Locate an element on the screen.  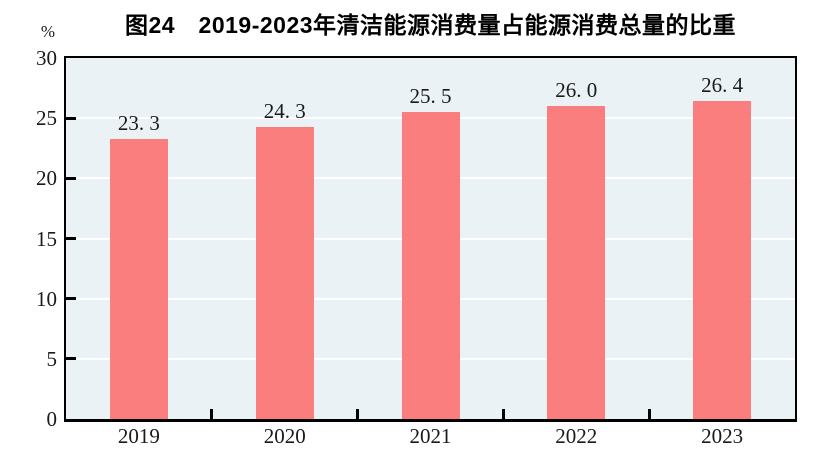
y-axis-label-15: 15 is located at coordinates (46, 238).